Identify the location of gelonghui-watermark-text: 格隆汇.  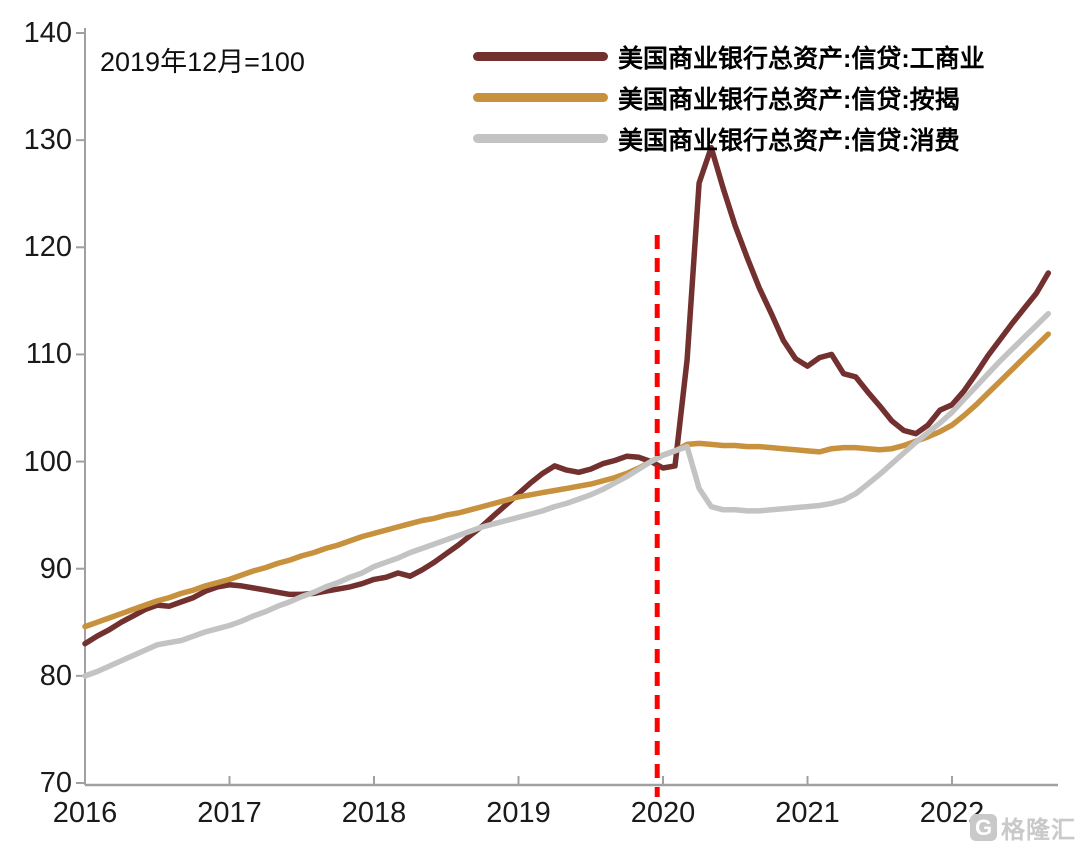
(1038, 830).